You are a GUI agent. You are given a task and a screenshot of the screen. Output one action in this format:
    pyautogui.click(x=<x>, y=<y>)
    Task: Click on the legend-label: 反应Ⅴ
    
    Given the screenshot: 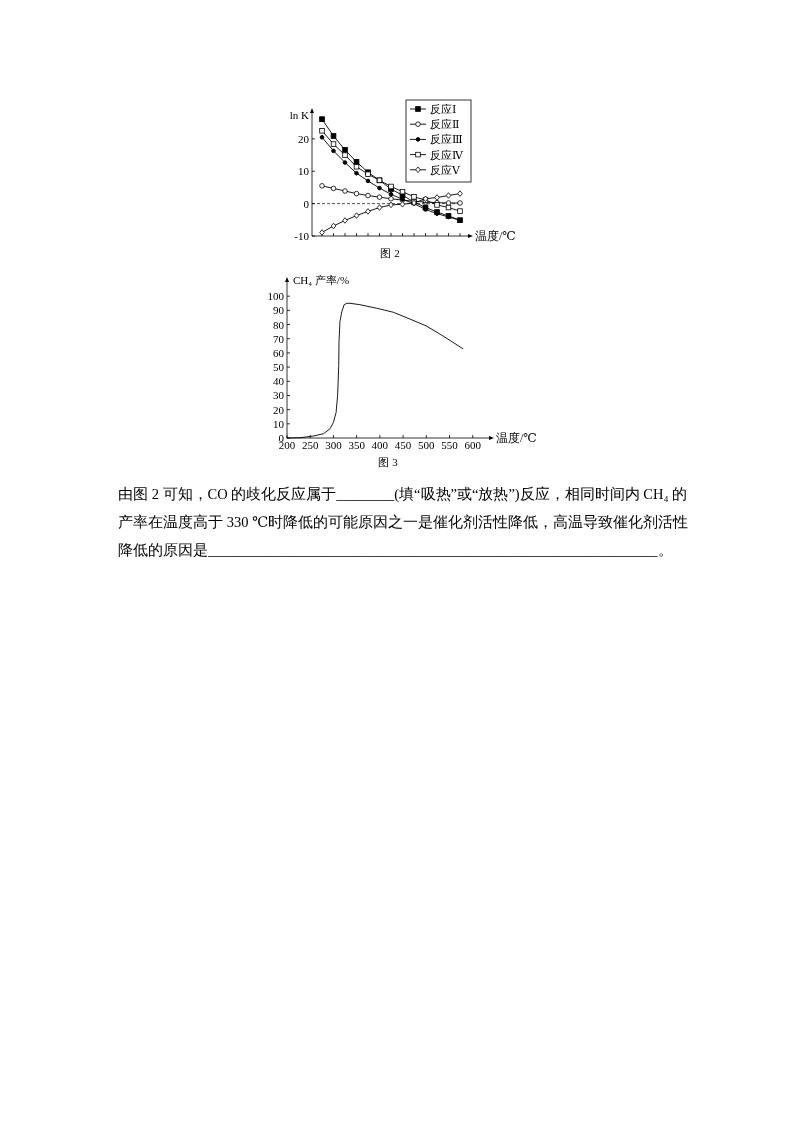 What is the action you would take?
    pyautogui.click(x=445, y=169)
    